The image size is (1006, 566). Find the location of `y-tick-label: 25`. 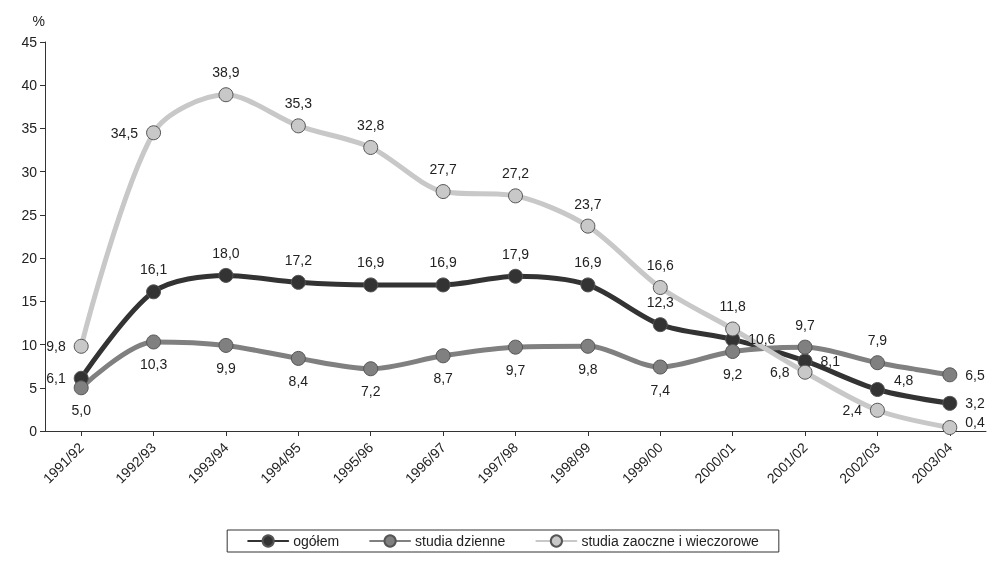

y-tick-label: 25 is located at coordinates (29, 214).